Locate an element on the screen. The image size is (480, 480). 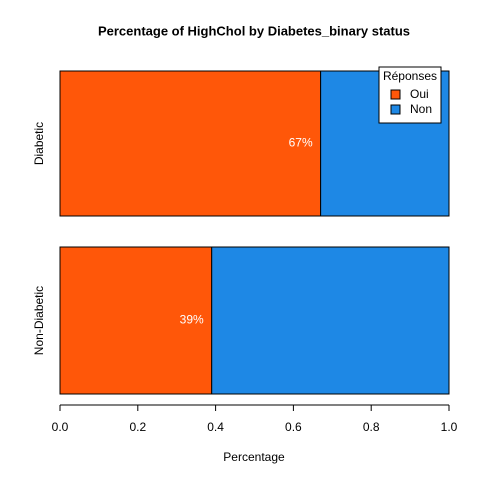
data-label: 67% is located at coordinates (301, 143).